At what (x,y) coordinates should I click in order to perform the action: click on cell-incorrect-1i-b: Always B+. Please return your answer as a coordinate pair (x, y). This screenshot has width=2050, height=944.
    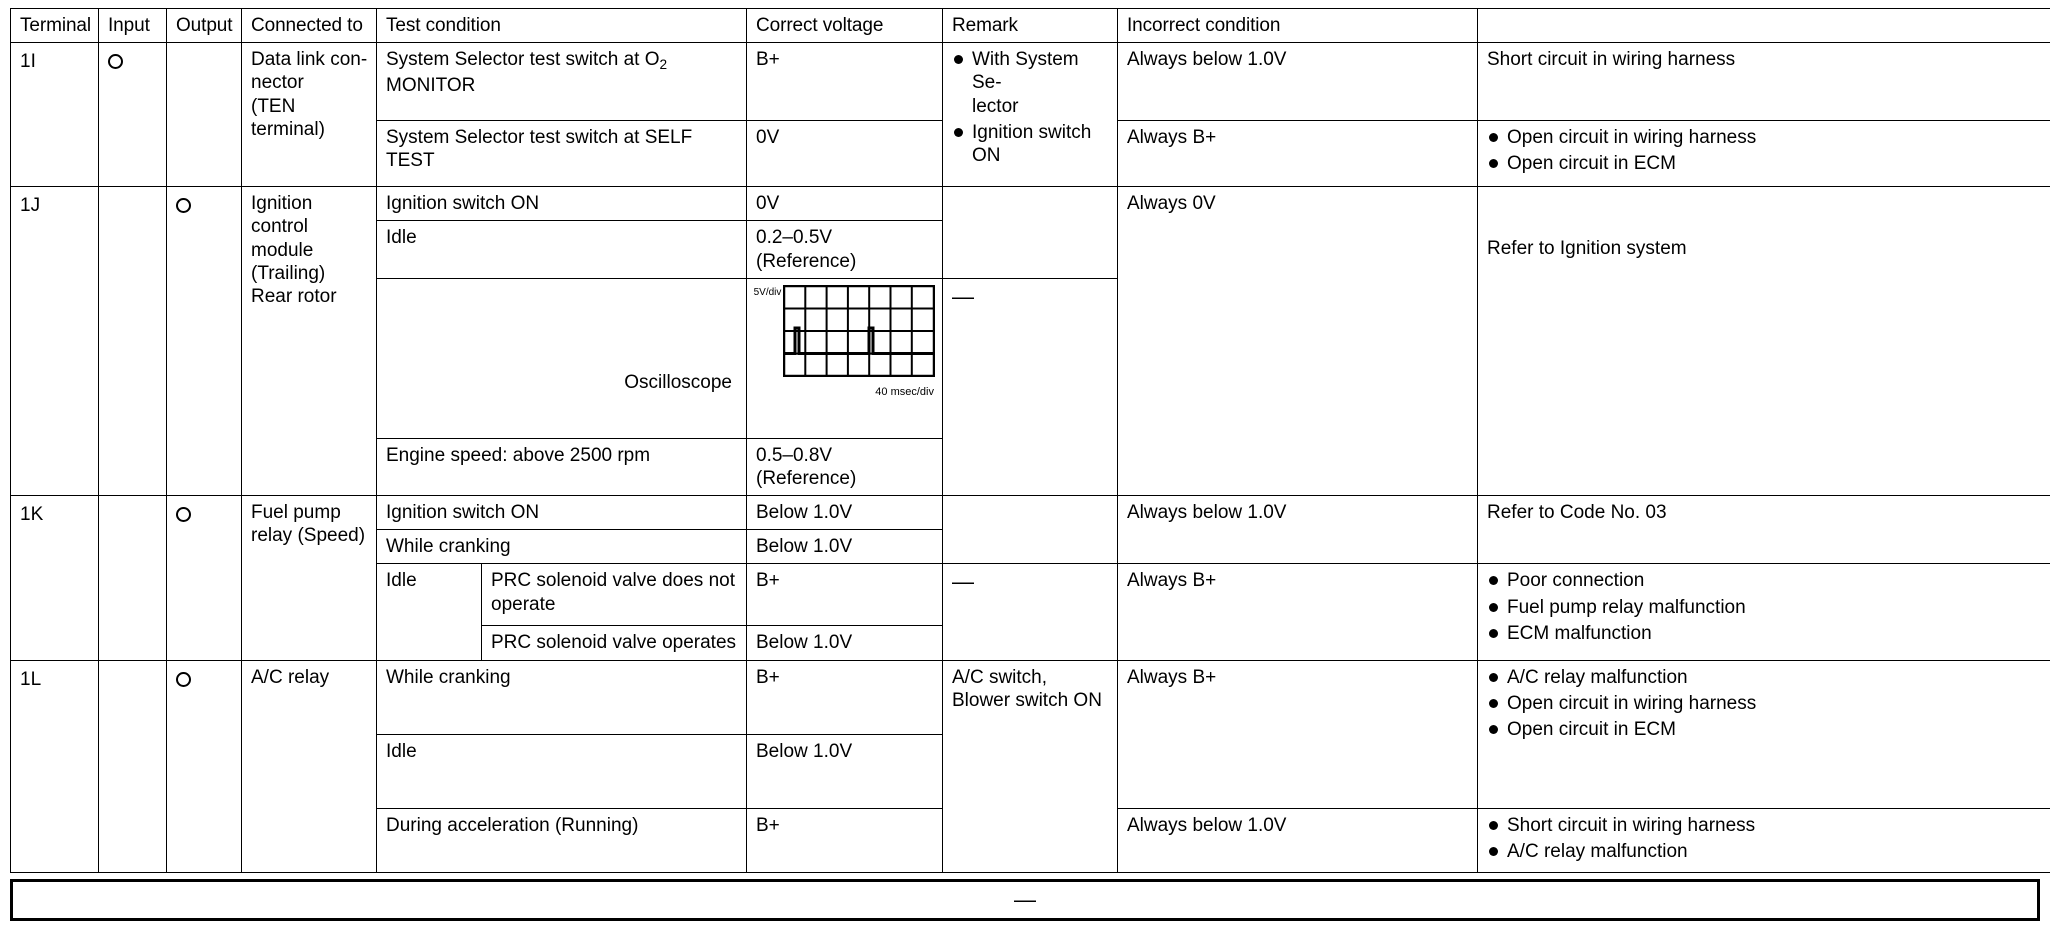
    Looking at the image, I should click on (1297, 154).